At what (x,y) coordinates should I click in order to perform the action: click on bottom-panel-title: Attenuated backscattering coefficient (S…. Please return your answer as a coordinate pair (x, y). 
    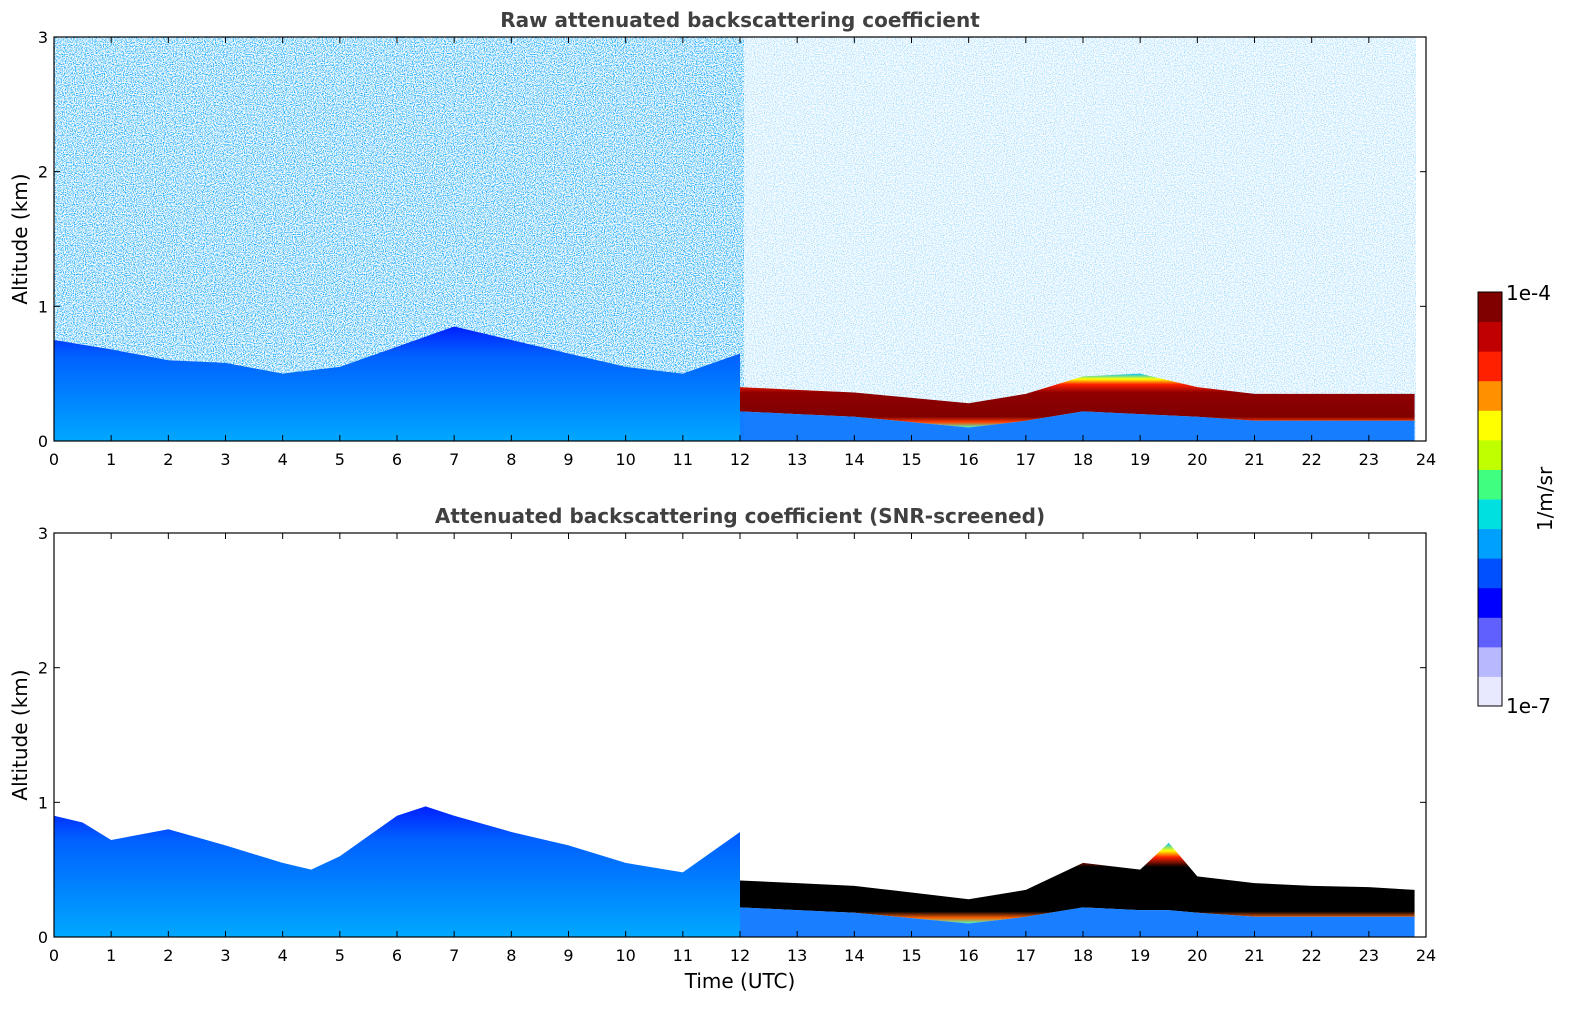
    Looking at the image, I should click on (740, 516).